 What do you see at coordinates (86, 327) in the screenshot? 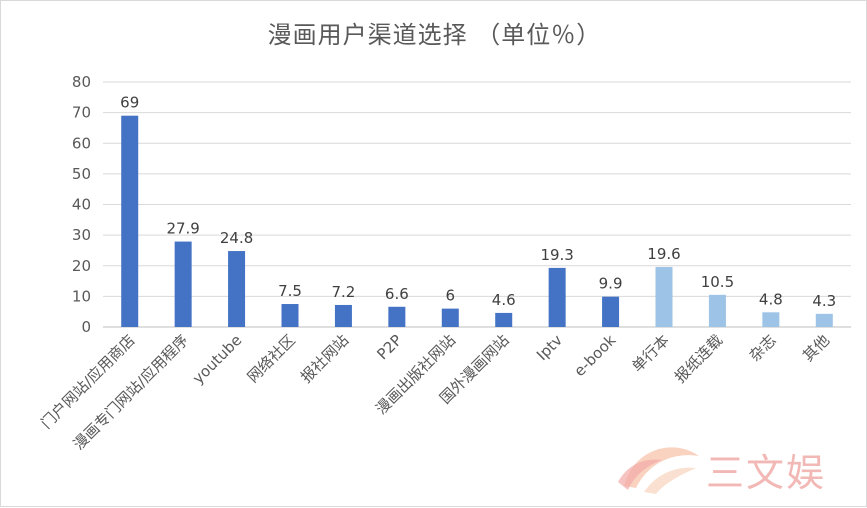
I see `y-tick-label: 0` at bounding box center [86, 327].